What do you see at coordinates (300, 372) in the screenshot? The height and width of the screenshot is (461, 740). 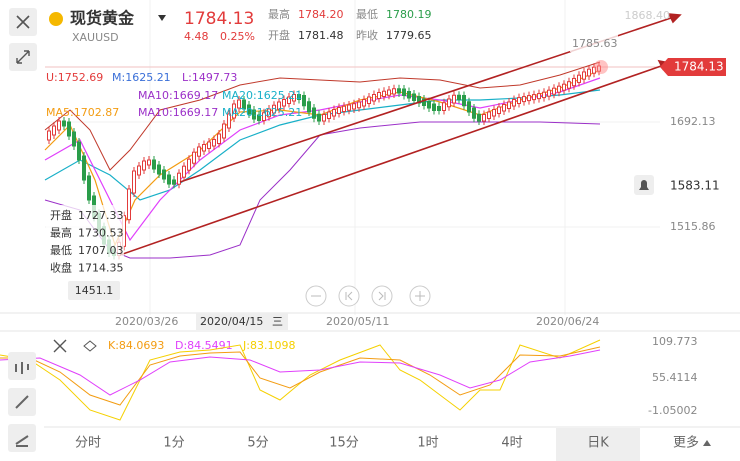 I see `d-line` at bounding box center [300, 372].